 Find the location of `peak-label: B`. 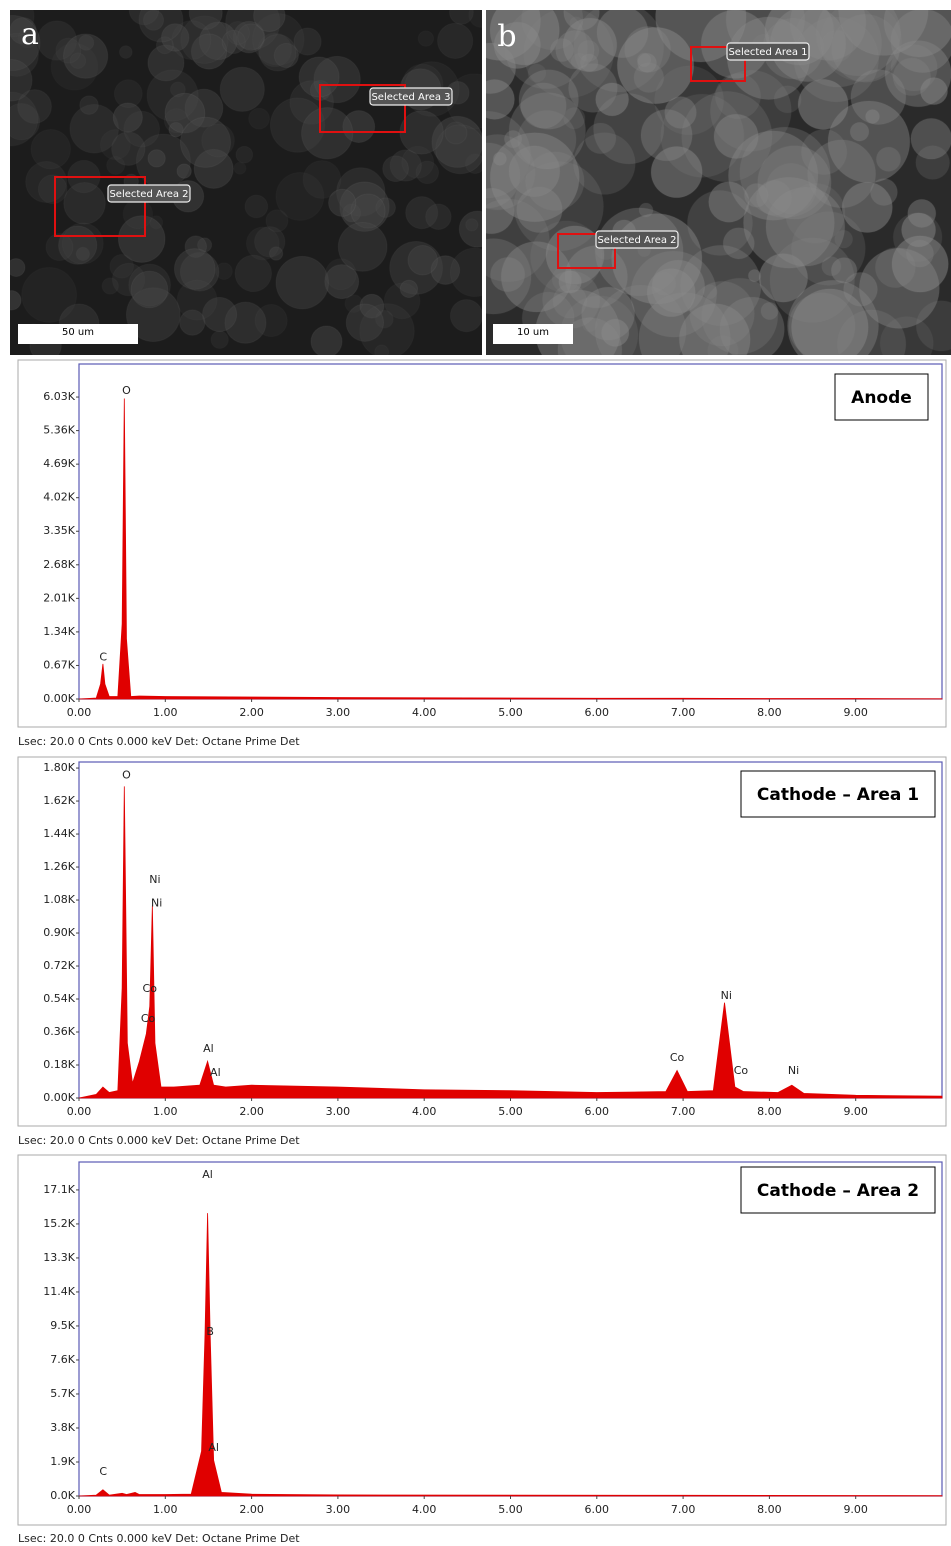

peak-label: B is located at coordinates (210, 1331).